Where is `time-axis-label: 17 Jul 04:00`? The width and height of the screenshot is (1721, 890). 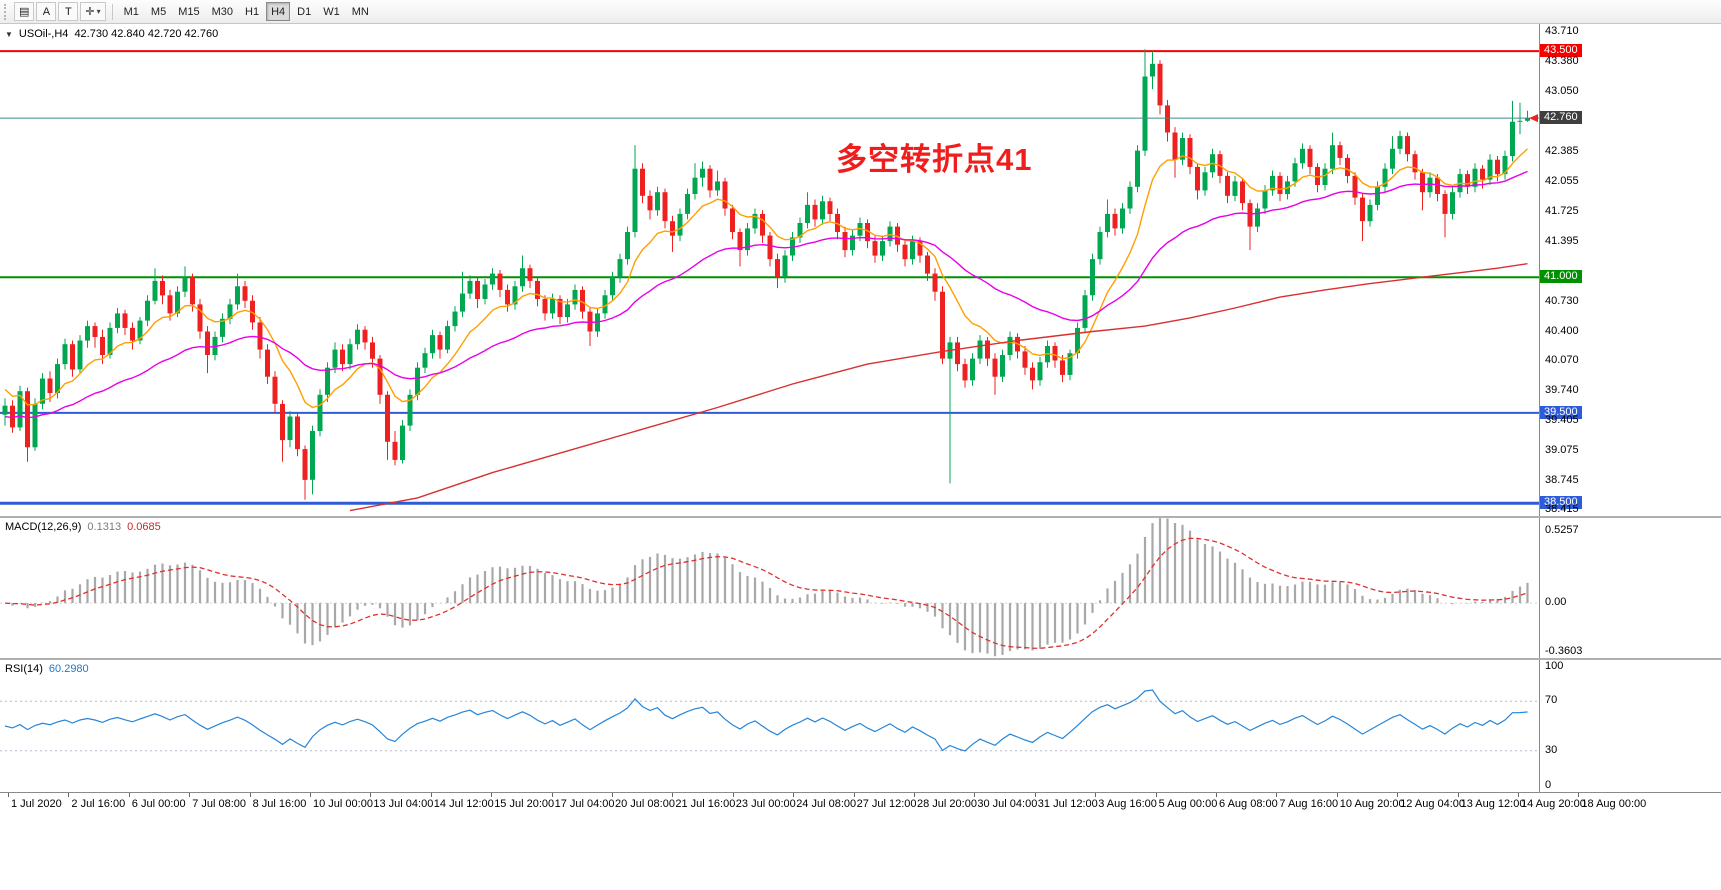
time-axis-label: 17 Jul 04:00 is located at coordinates (584, 804).